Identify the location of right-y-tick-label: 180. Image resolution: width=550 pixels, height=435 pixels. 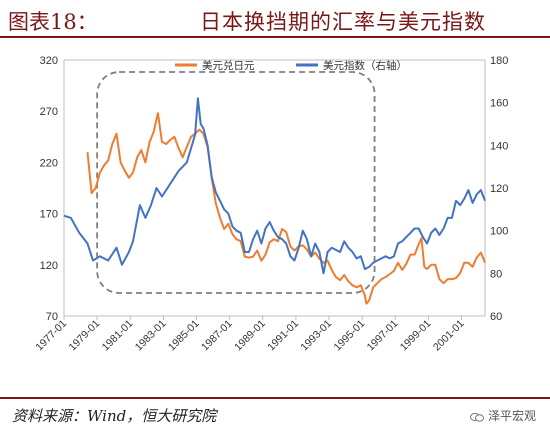
(499, 61).